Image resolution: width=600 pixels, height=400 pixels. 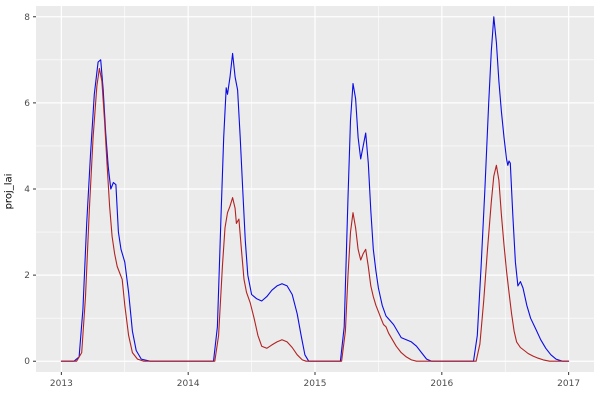 I want to click on y-tick-label: 8, so click(x=27, y=18).